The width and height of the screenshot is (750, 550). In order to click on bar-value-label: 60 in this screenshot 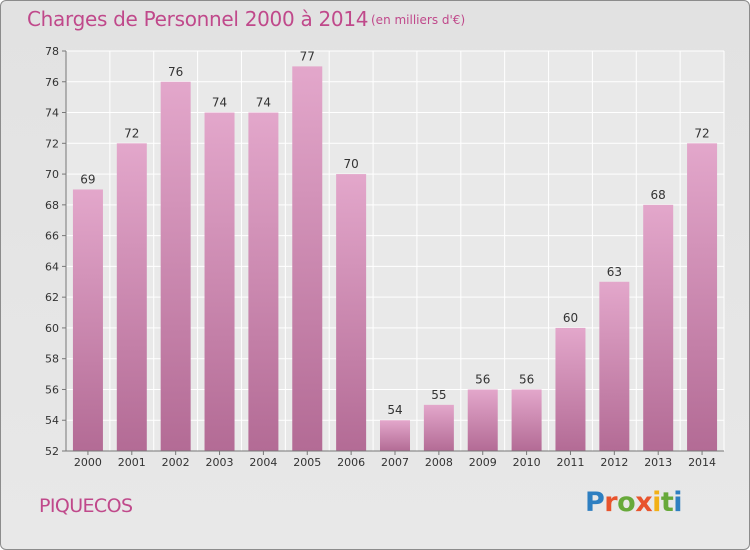, I will do `click(570, 318)`.